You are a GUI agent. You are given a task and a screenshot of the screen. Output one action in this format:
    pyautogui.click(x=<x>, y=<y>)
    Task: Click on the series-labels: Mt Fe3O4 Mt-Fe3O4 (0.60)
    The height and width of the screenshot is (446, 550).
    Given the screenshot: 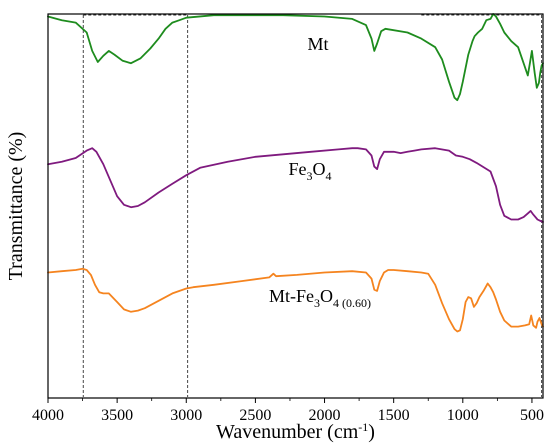 What is the action you would take?
    pyautogui.click(x=320, y=172)
    